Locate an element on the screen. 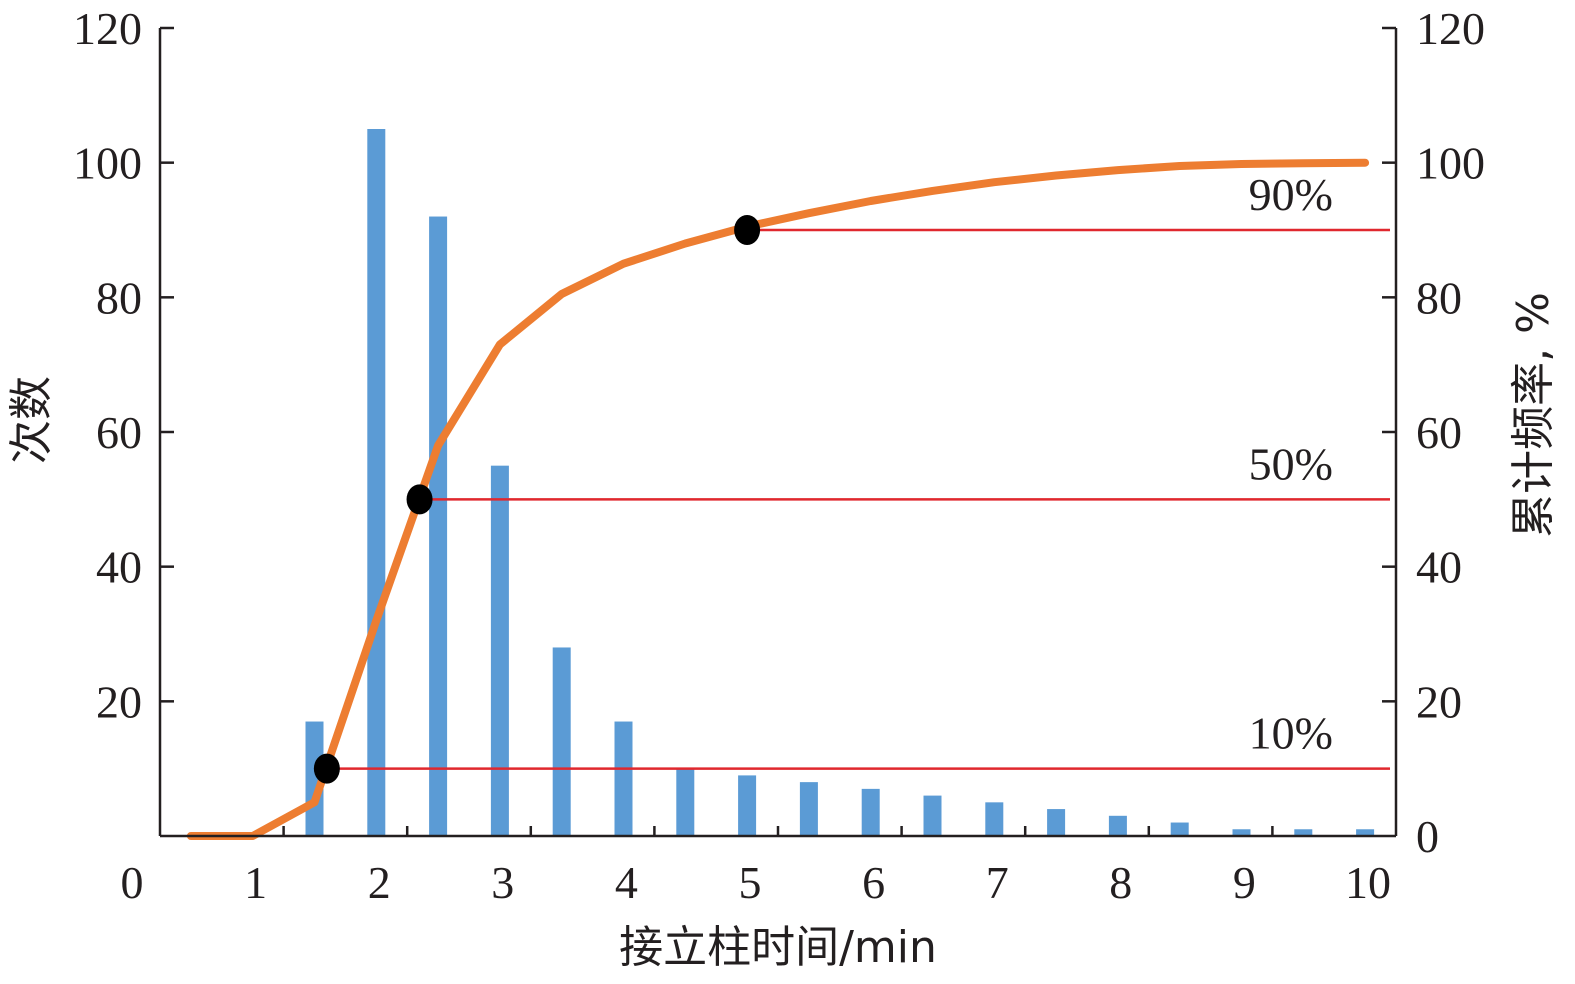 The image size is (1575, 984). reference-label-2: 10% is located at coordinates (1291, 733).